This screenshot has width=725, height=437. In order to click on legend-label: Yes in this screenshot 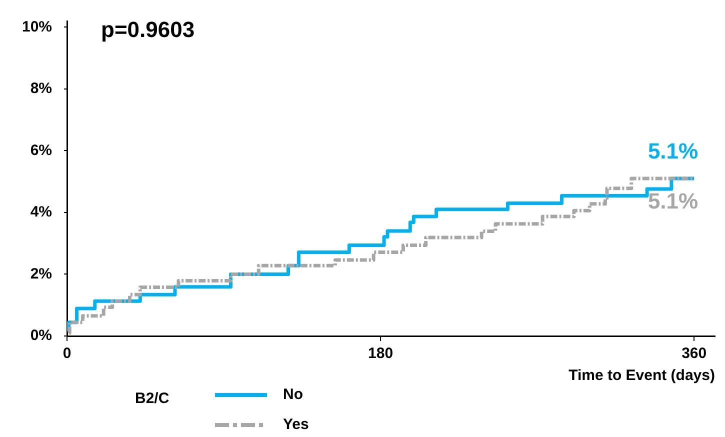, I will do `click(296, 424)`.